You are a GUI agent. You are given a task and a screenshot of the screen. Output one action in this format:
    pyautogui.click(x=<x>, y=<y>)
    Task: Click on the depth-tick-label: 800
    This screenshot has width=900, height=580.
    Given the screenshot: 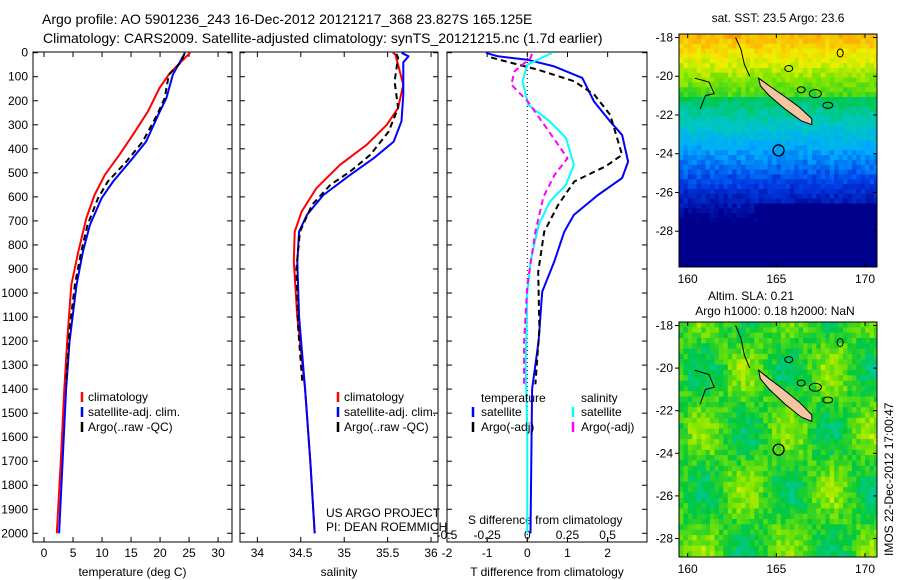 What is the action you would take?
    pyautogui.click(x=18, y=245)
    